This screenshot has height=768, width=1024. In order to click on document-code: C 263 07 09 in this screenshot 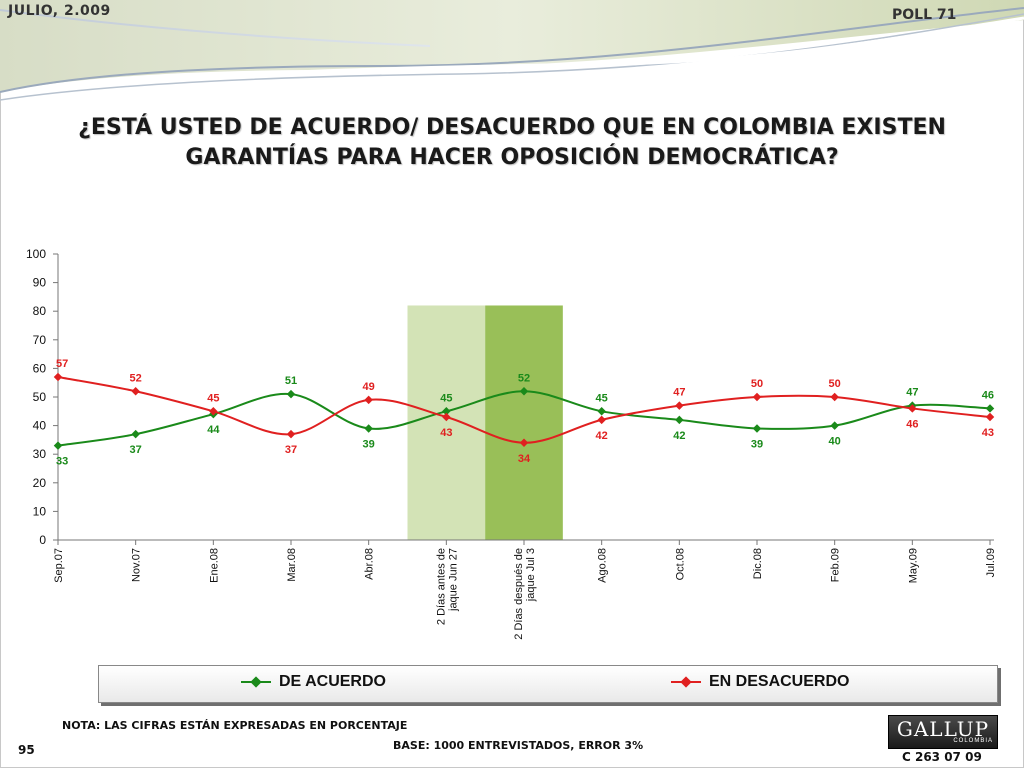, I will do `click(942, 757)`.